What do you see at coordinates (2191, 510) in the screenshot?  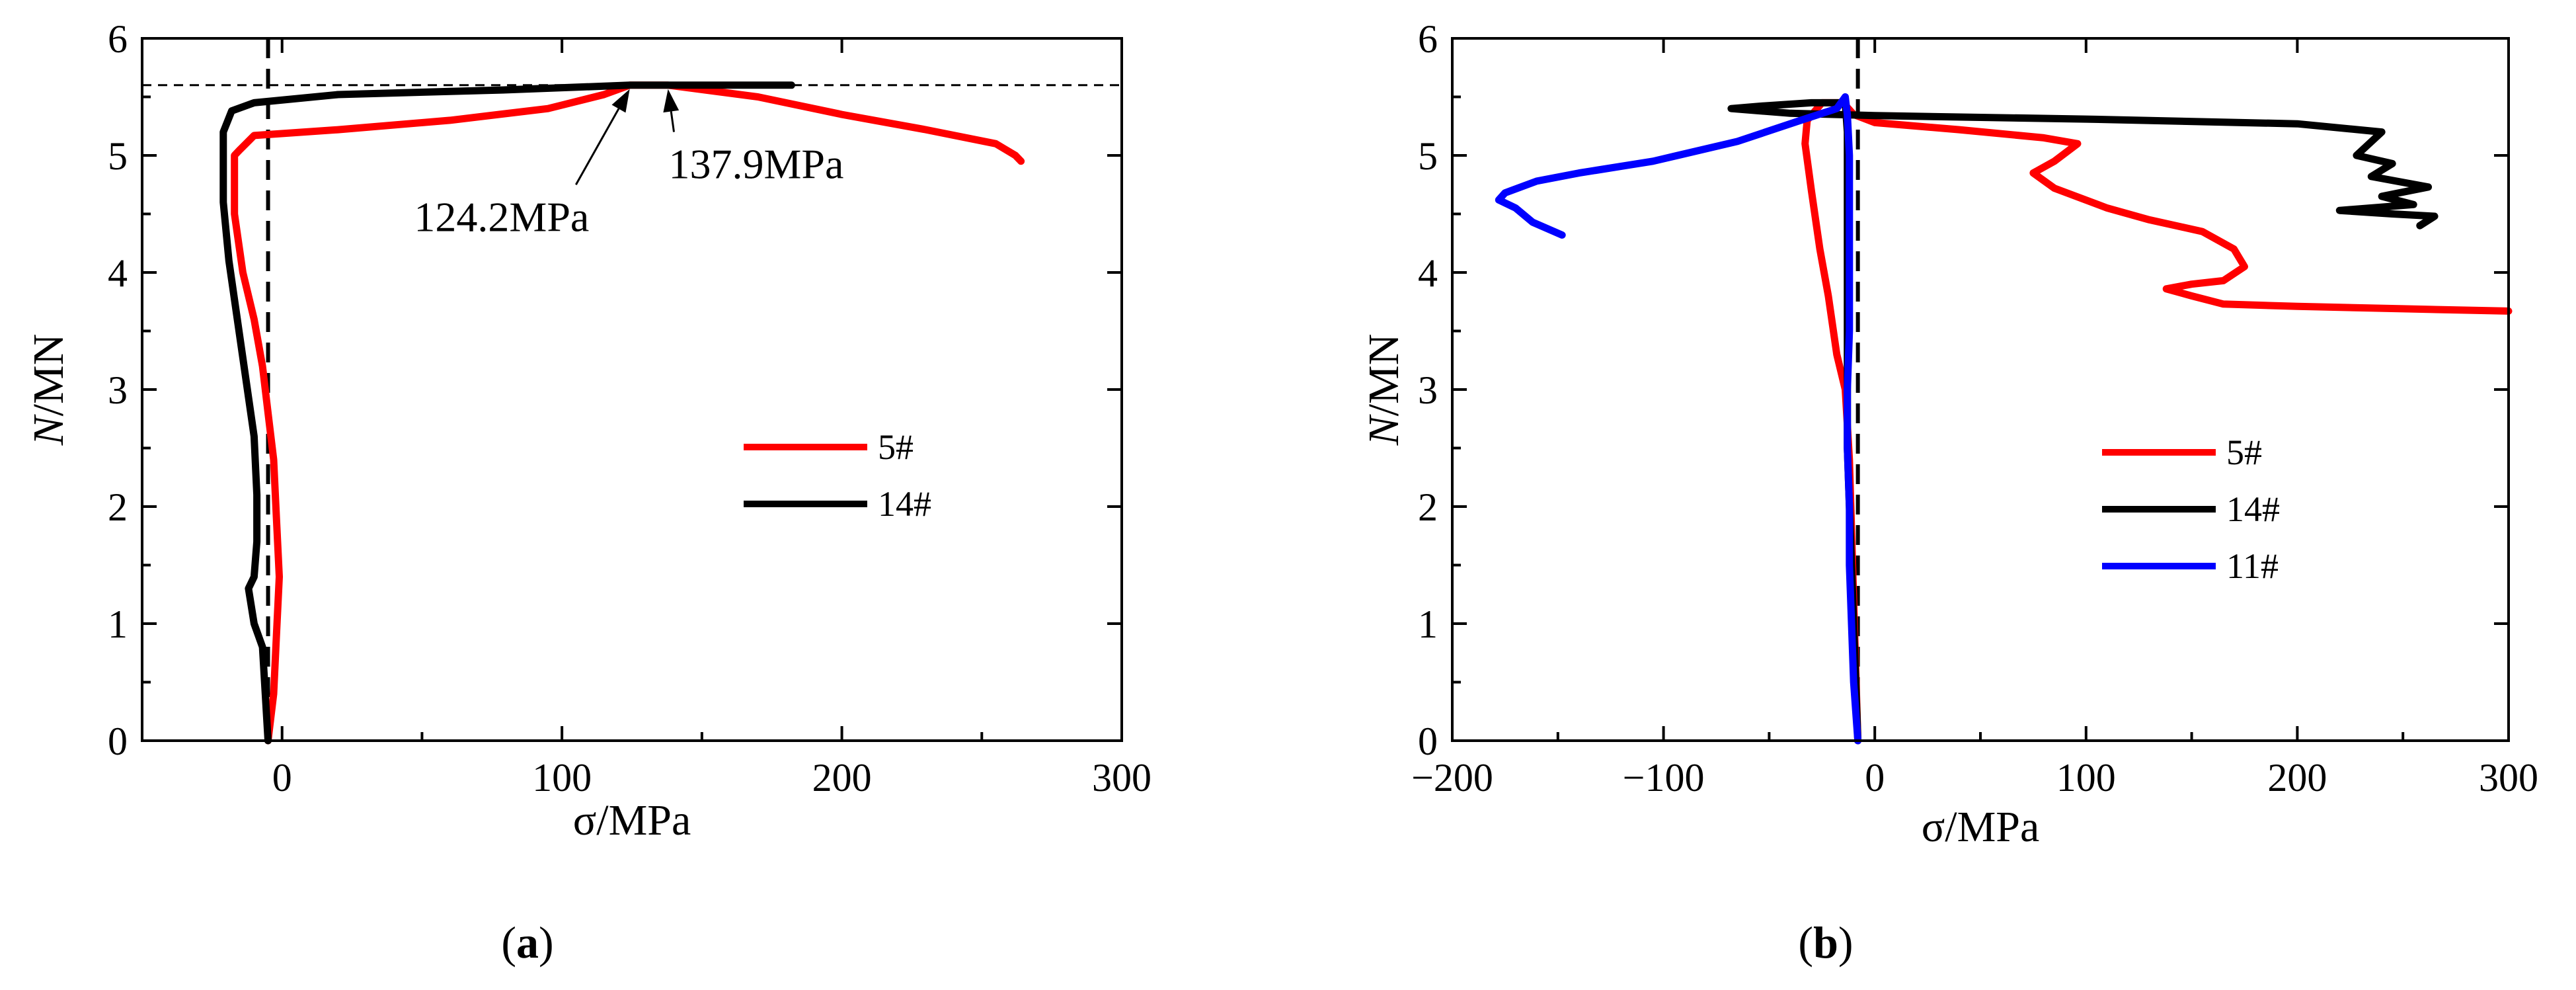 I see `legend-b: 5# 14# 11#` at bounding box center [2191, 510].